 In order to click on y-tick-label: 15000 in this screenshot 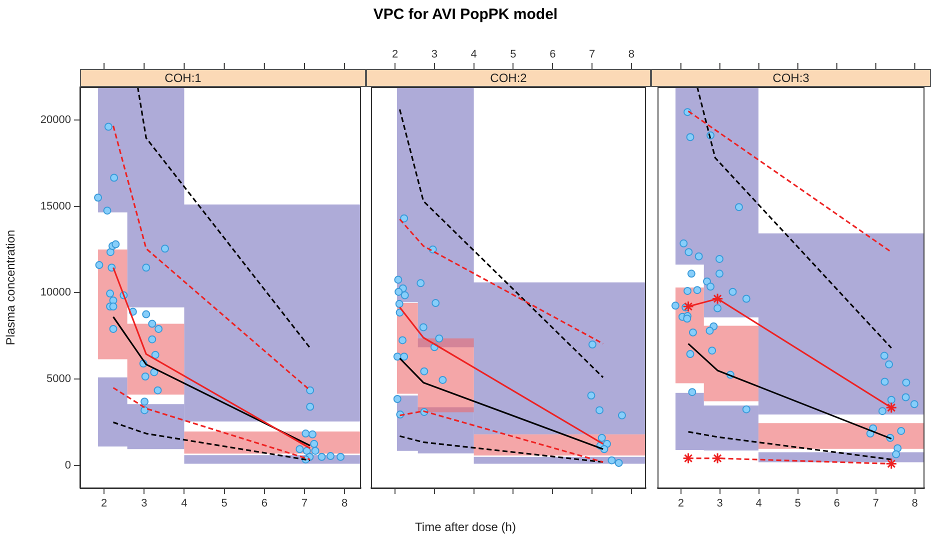, I will do `click(55, 206)`.